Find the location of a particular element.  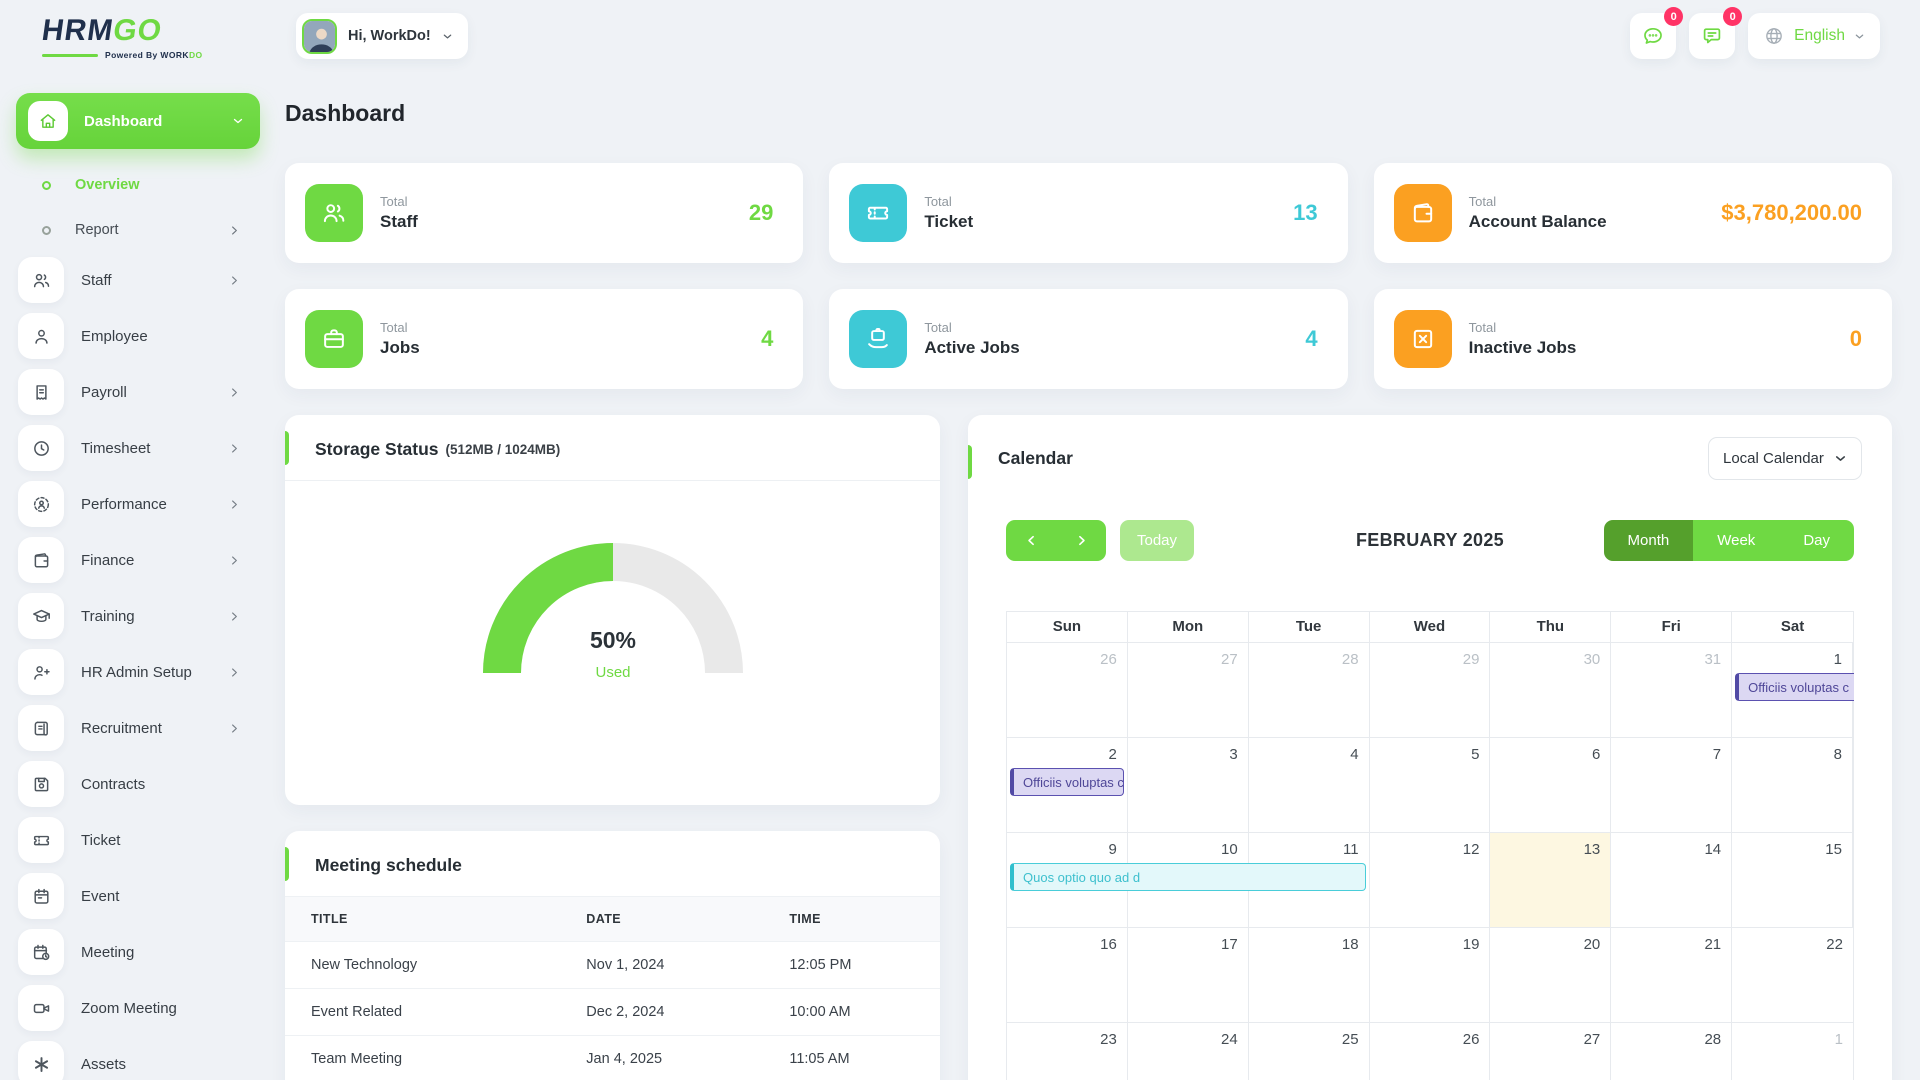

calendar-day-5: 5 is located at coordinates (1430, 785).